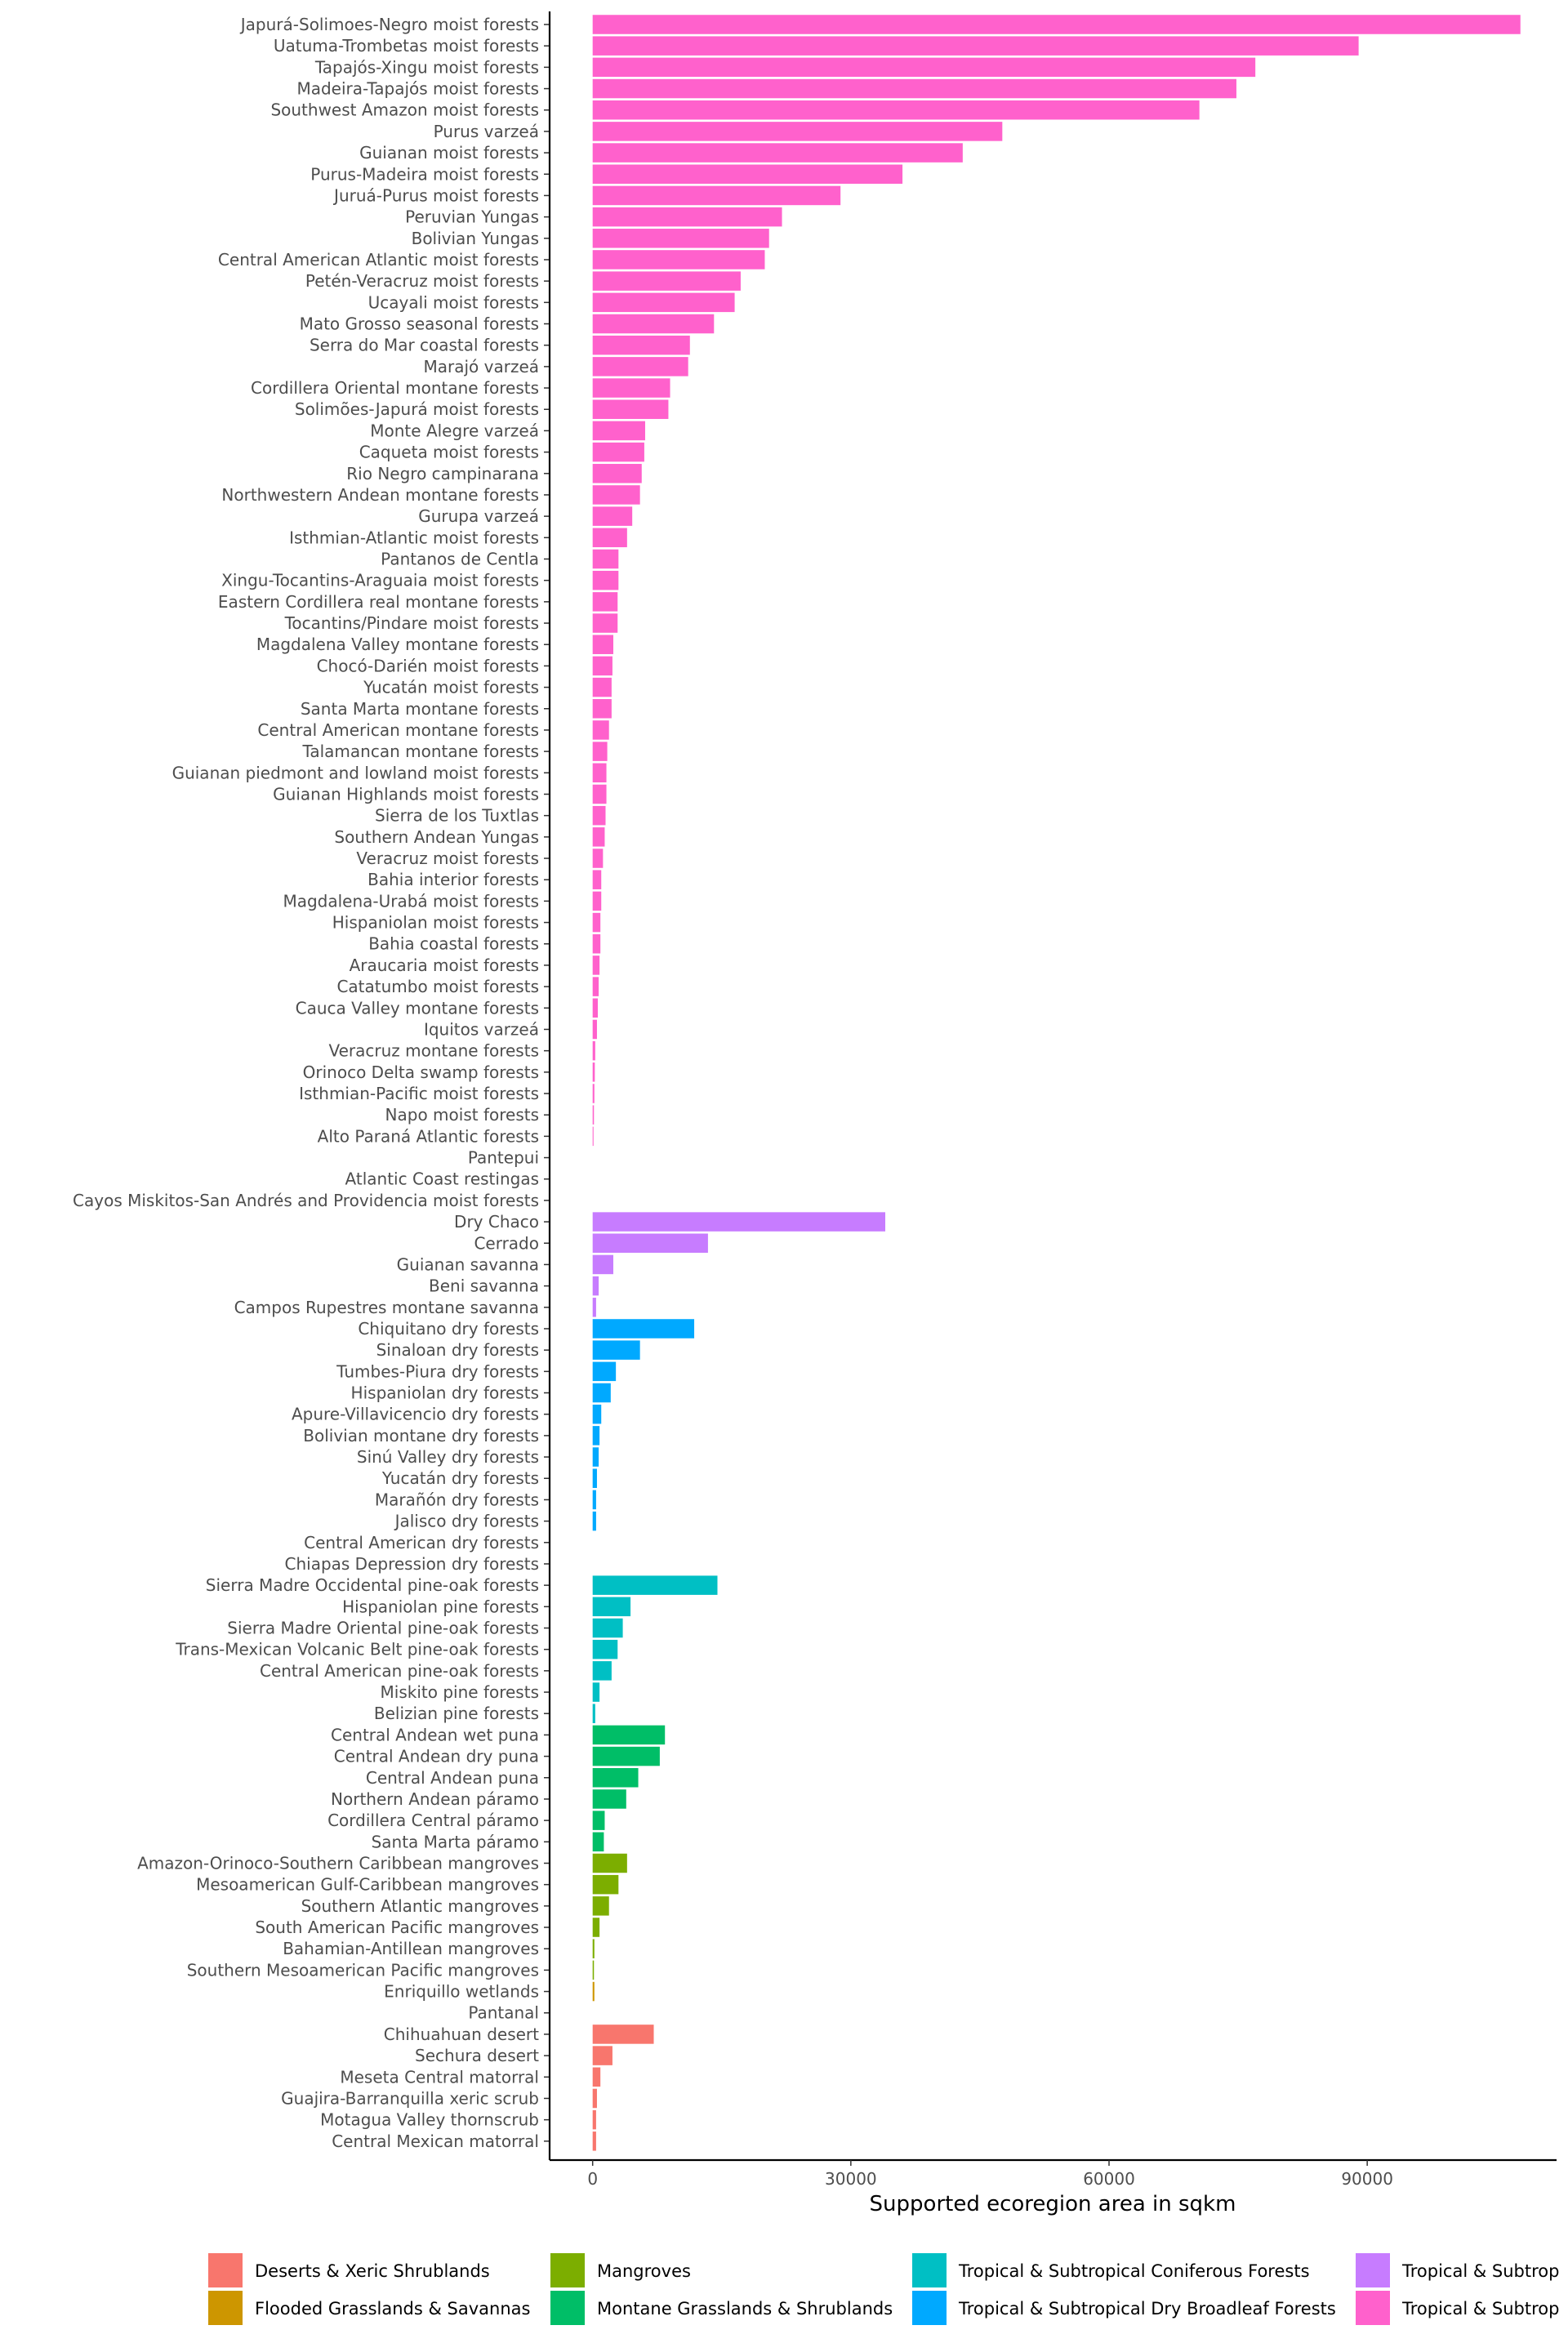 The image size is (1568, 2352). I want to click on y-tick-label: Petén-Veracruz moist forests, so click(422, 281).